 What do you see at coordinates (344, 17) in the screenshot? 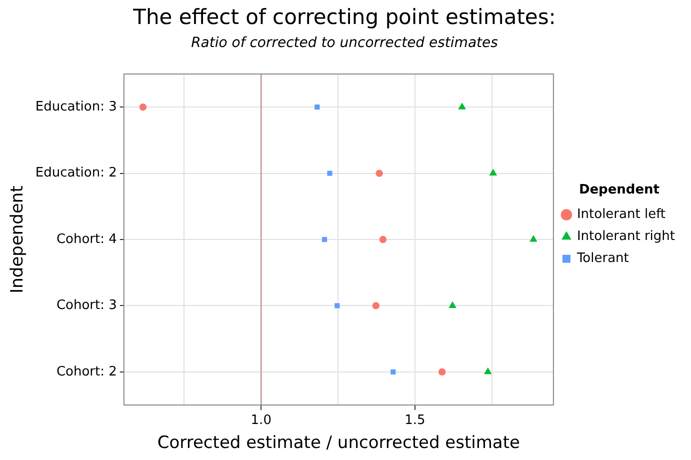
I see `chart-title: The effect of correcting point estimates:` at bounding box center [344, 17].